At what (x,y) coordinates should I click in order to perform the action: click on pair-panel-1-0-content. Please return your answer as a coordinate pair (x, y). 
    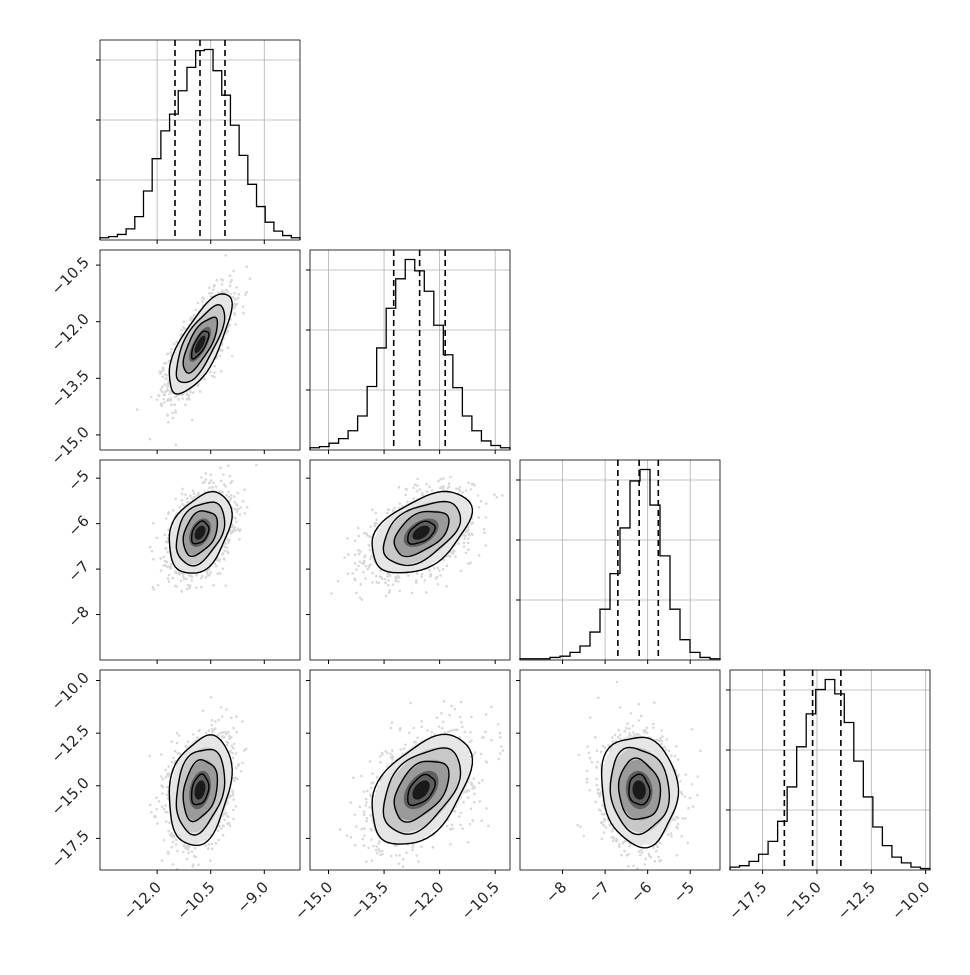
    Looking at the image, I should click on (193, 350).